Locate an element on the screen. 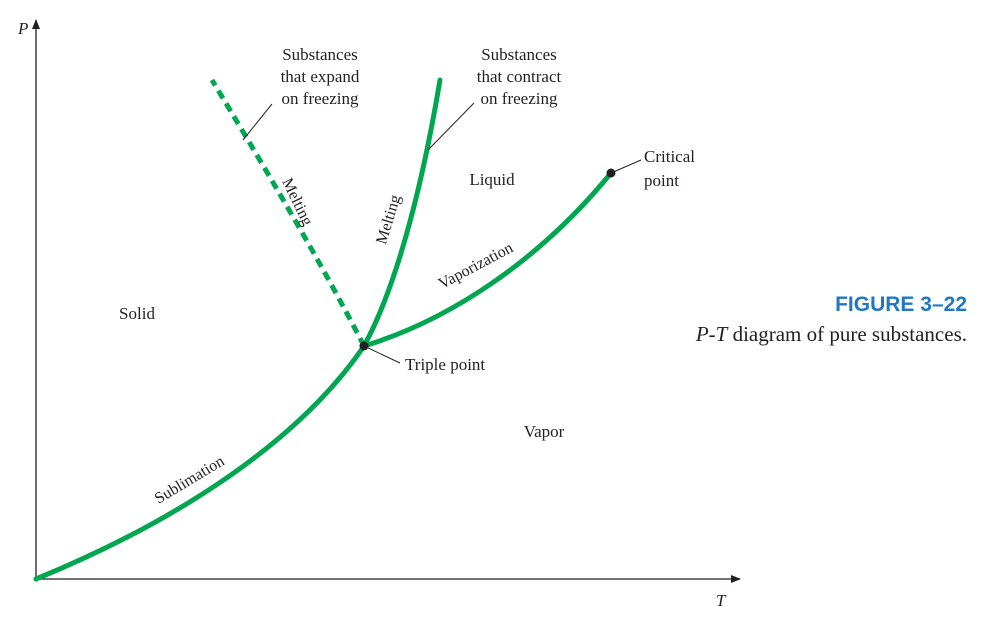 This screenshot has height=623, width=998. melting-curve-contract is located at coordinates (402, 213).